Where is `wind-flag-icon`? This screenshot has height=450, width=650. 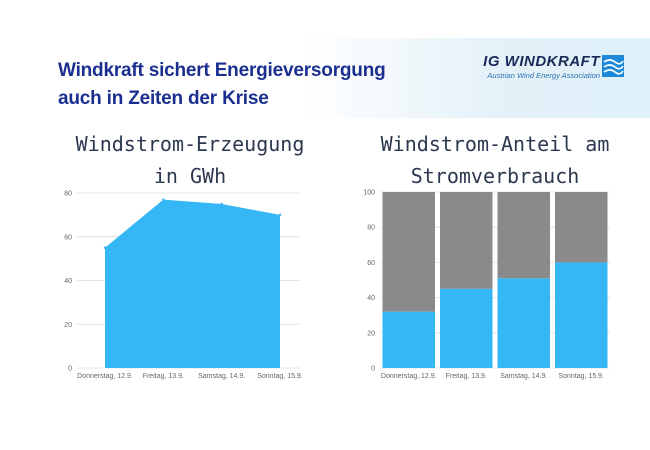
wind-flag-icon is located at coordinates (613, 66).